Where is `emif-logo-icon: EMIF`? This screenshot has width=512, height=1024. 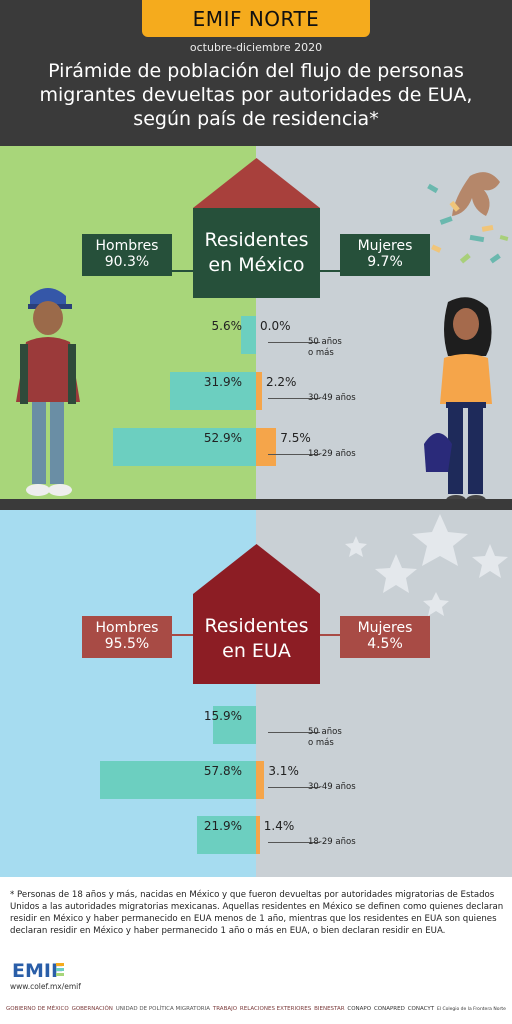
emif-logo-icon: EMIF is located at coordinates (38, 971).